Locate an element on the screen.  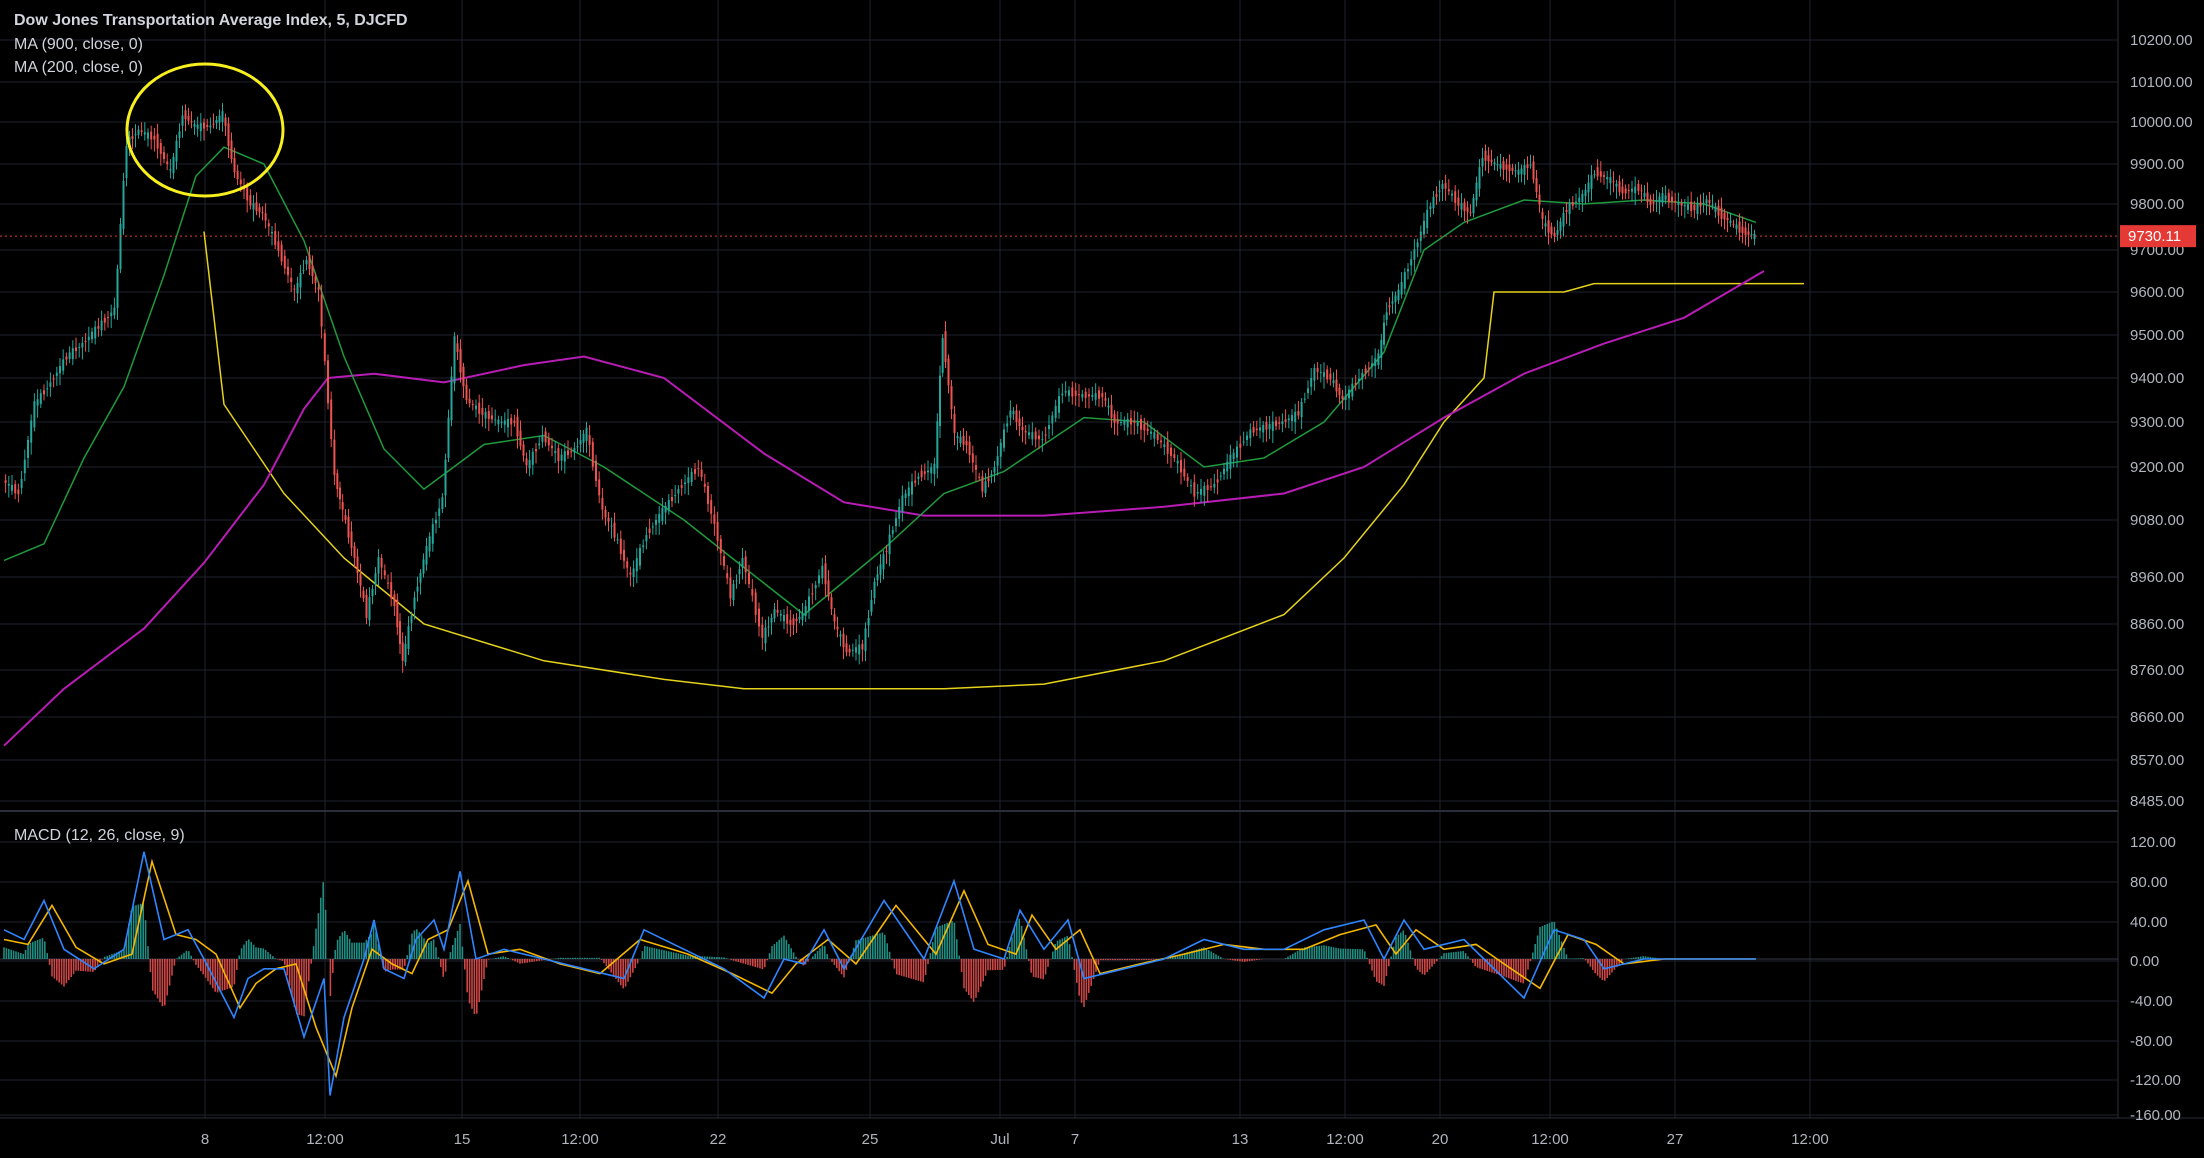
price-tick-label: 8860.00 is located at coordinates (2157, 624).